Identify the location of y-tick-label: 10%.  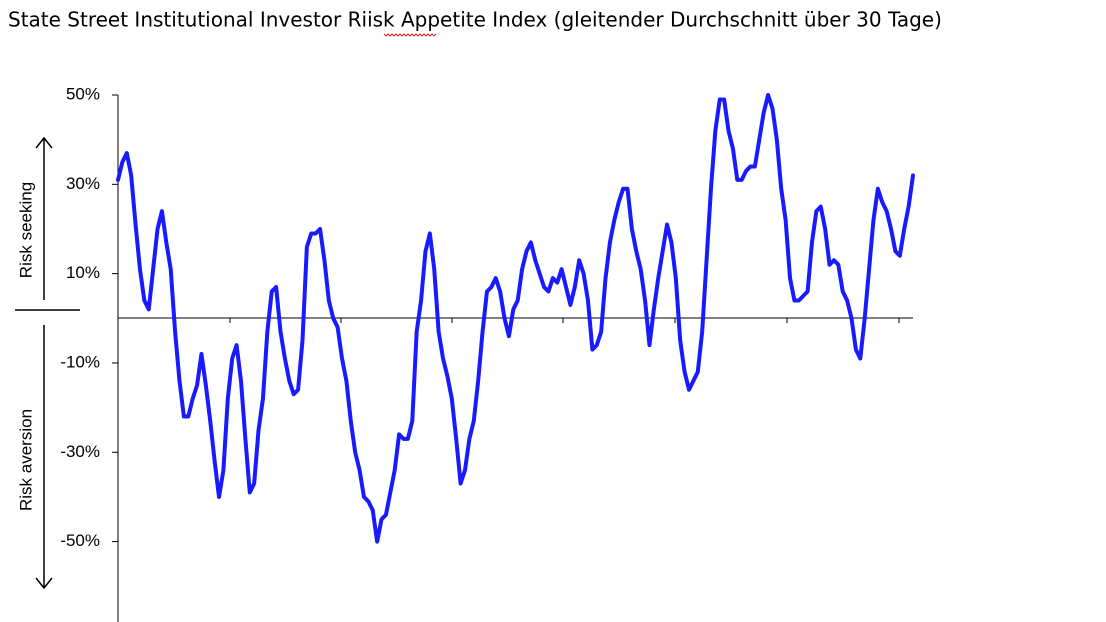
(83, 272).